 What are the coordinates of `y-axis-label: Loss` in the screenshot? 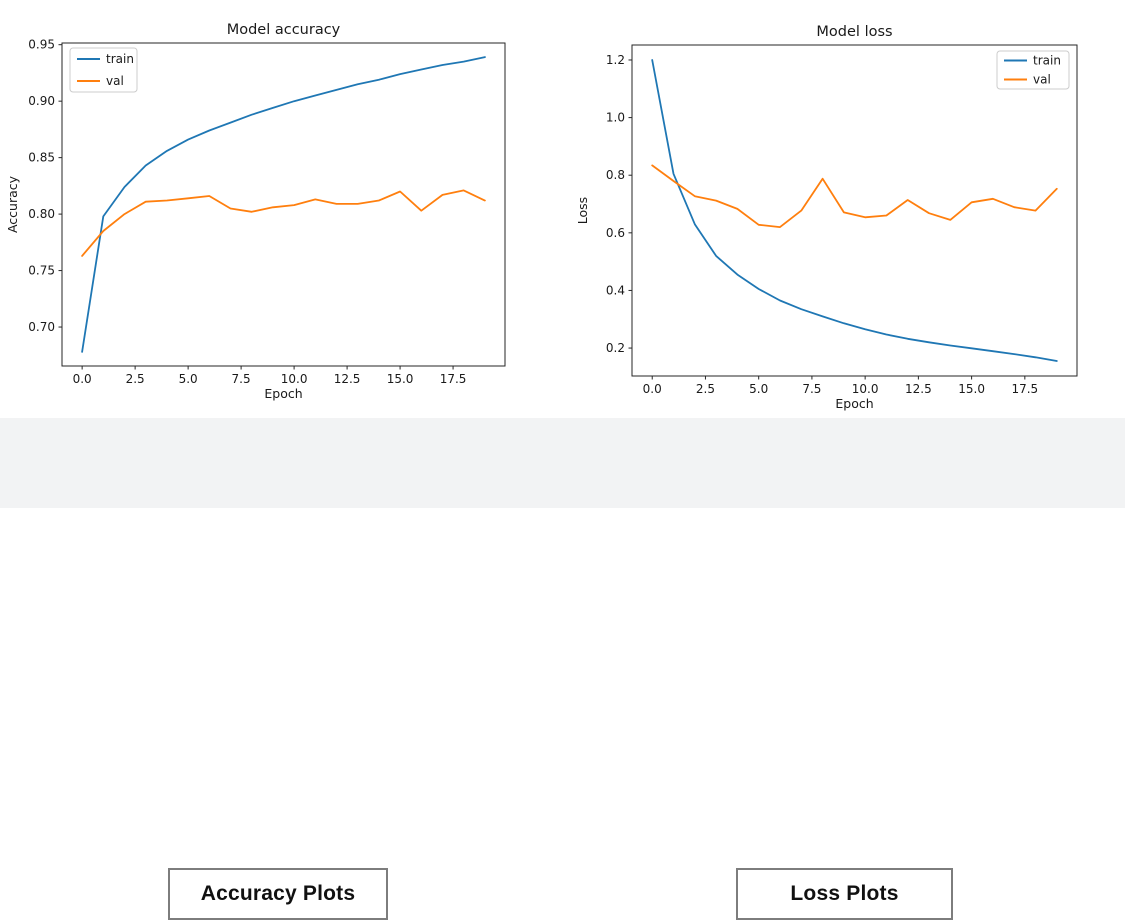 It's located at (582, 210).